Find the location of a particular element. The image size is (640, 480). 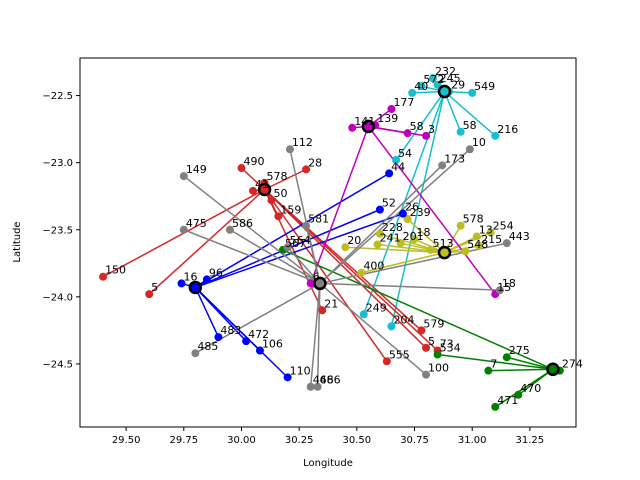

y-tick-label-4: −24.5 is located at coordinates (57, 364).